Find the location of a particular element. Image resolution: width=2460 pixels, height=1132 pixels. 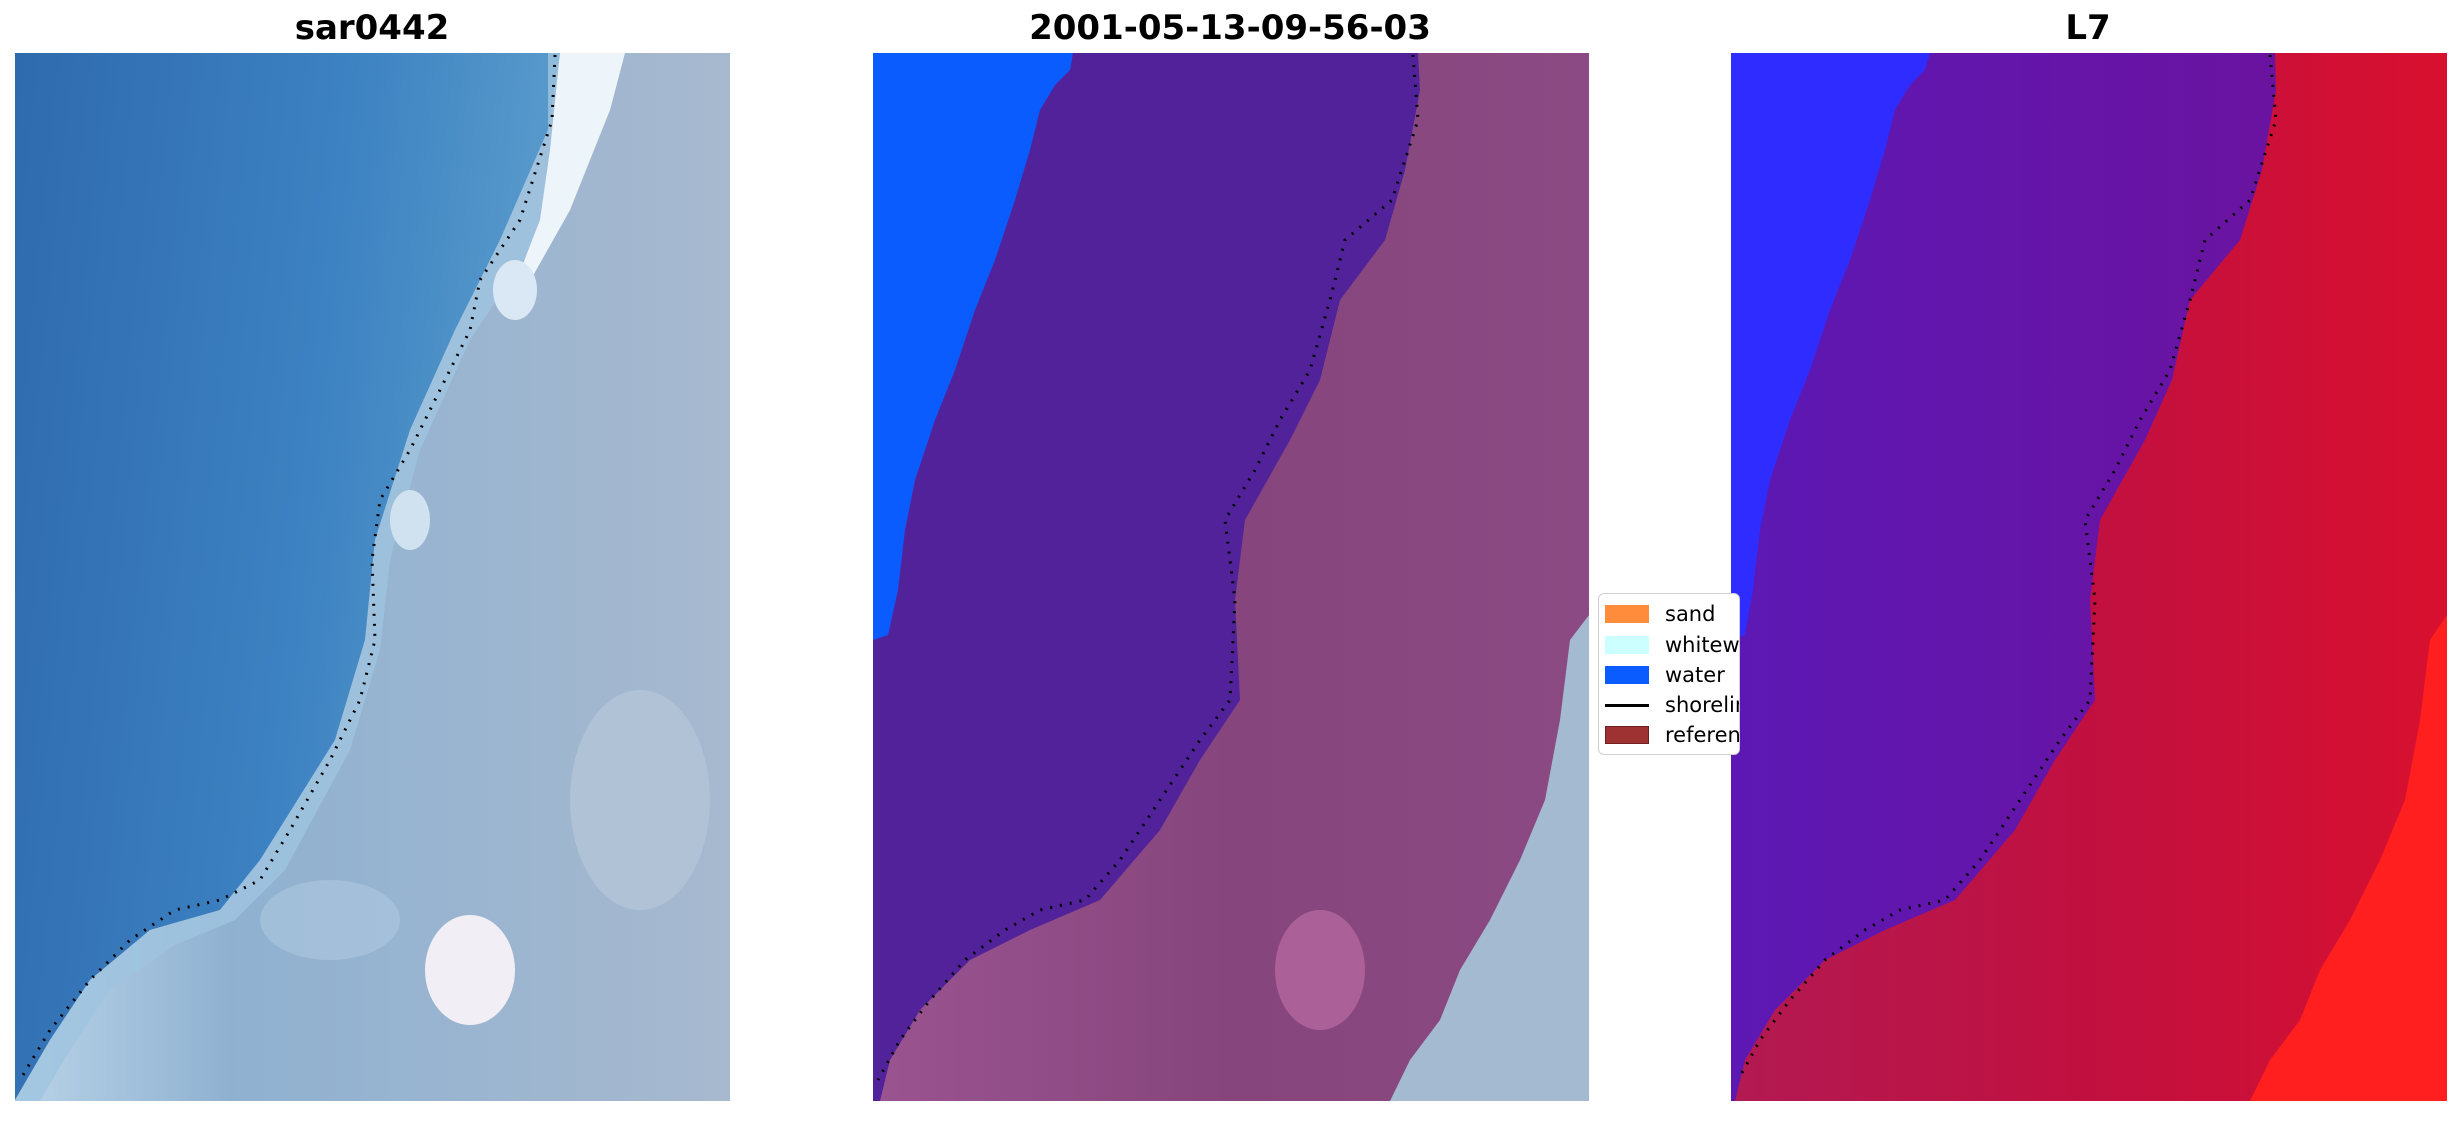

legend-item-water: water is located at coordinates (1665, 675).